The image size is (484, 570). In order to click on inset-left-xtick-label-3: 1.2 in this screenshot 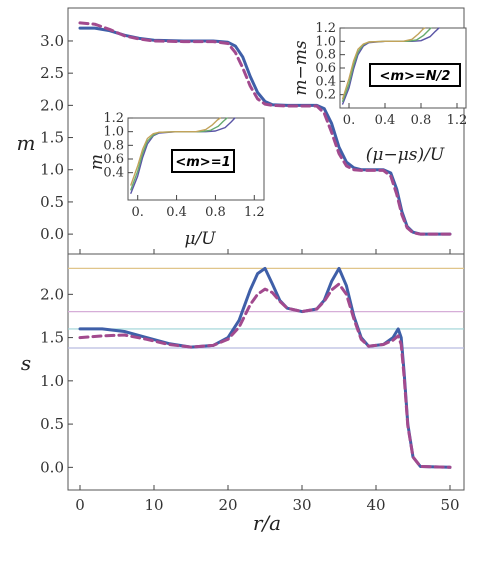, I will do `click(254, 212)`.